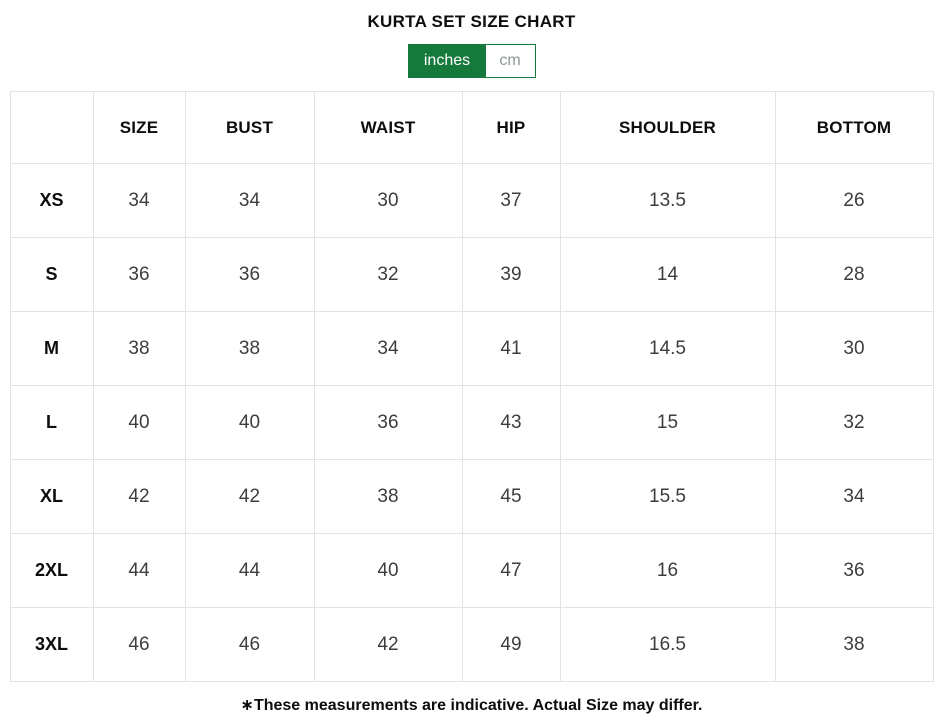  What do you see at coordinates (667, 274) in the screenshot?
I see `cell-s-shoulder: 14` at bounding box center [667, 274].